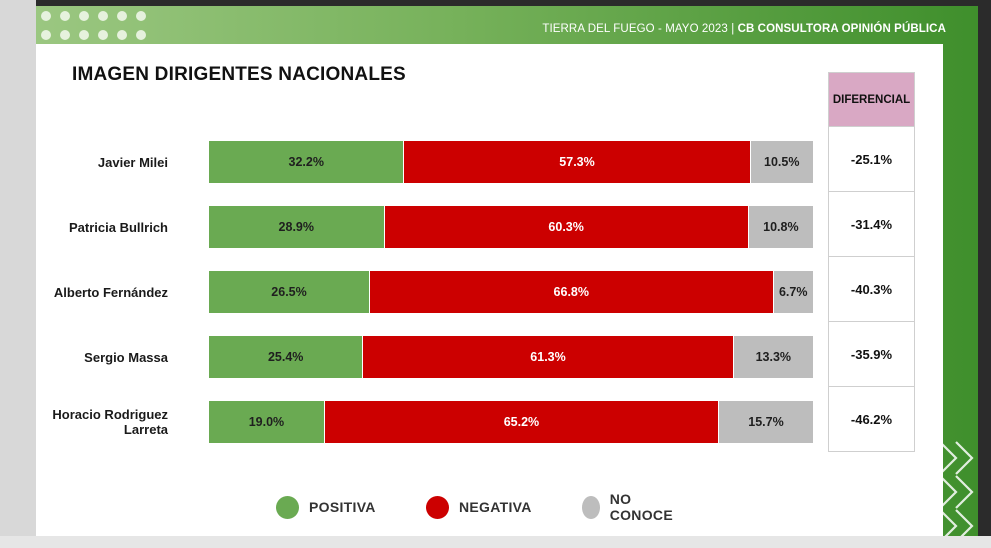 The image size is (991, 548). I want to click on data-label: 25.4%, so click(285, 357).